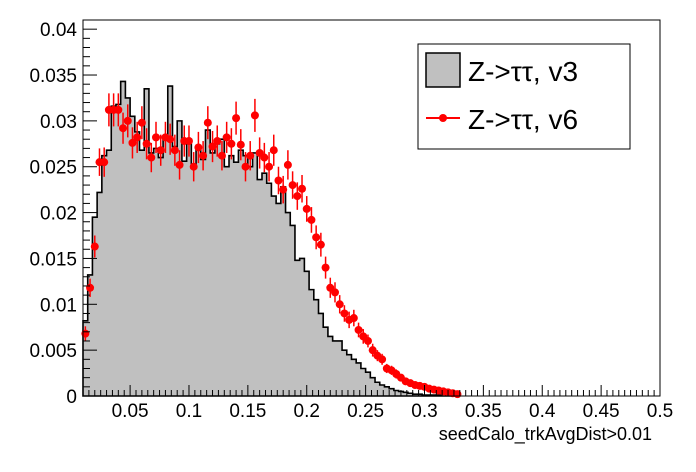 The width and height of the screenshot is (696, 472). Describe the element at coordinates (542, 411) in the screenshot. I see `x-tick-label: 0.4` at that location.